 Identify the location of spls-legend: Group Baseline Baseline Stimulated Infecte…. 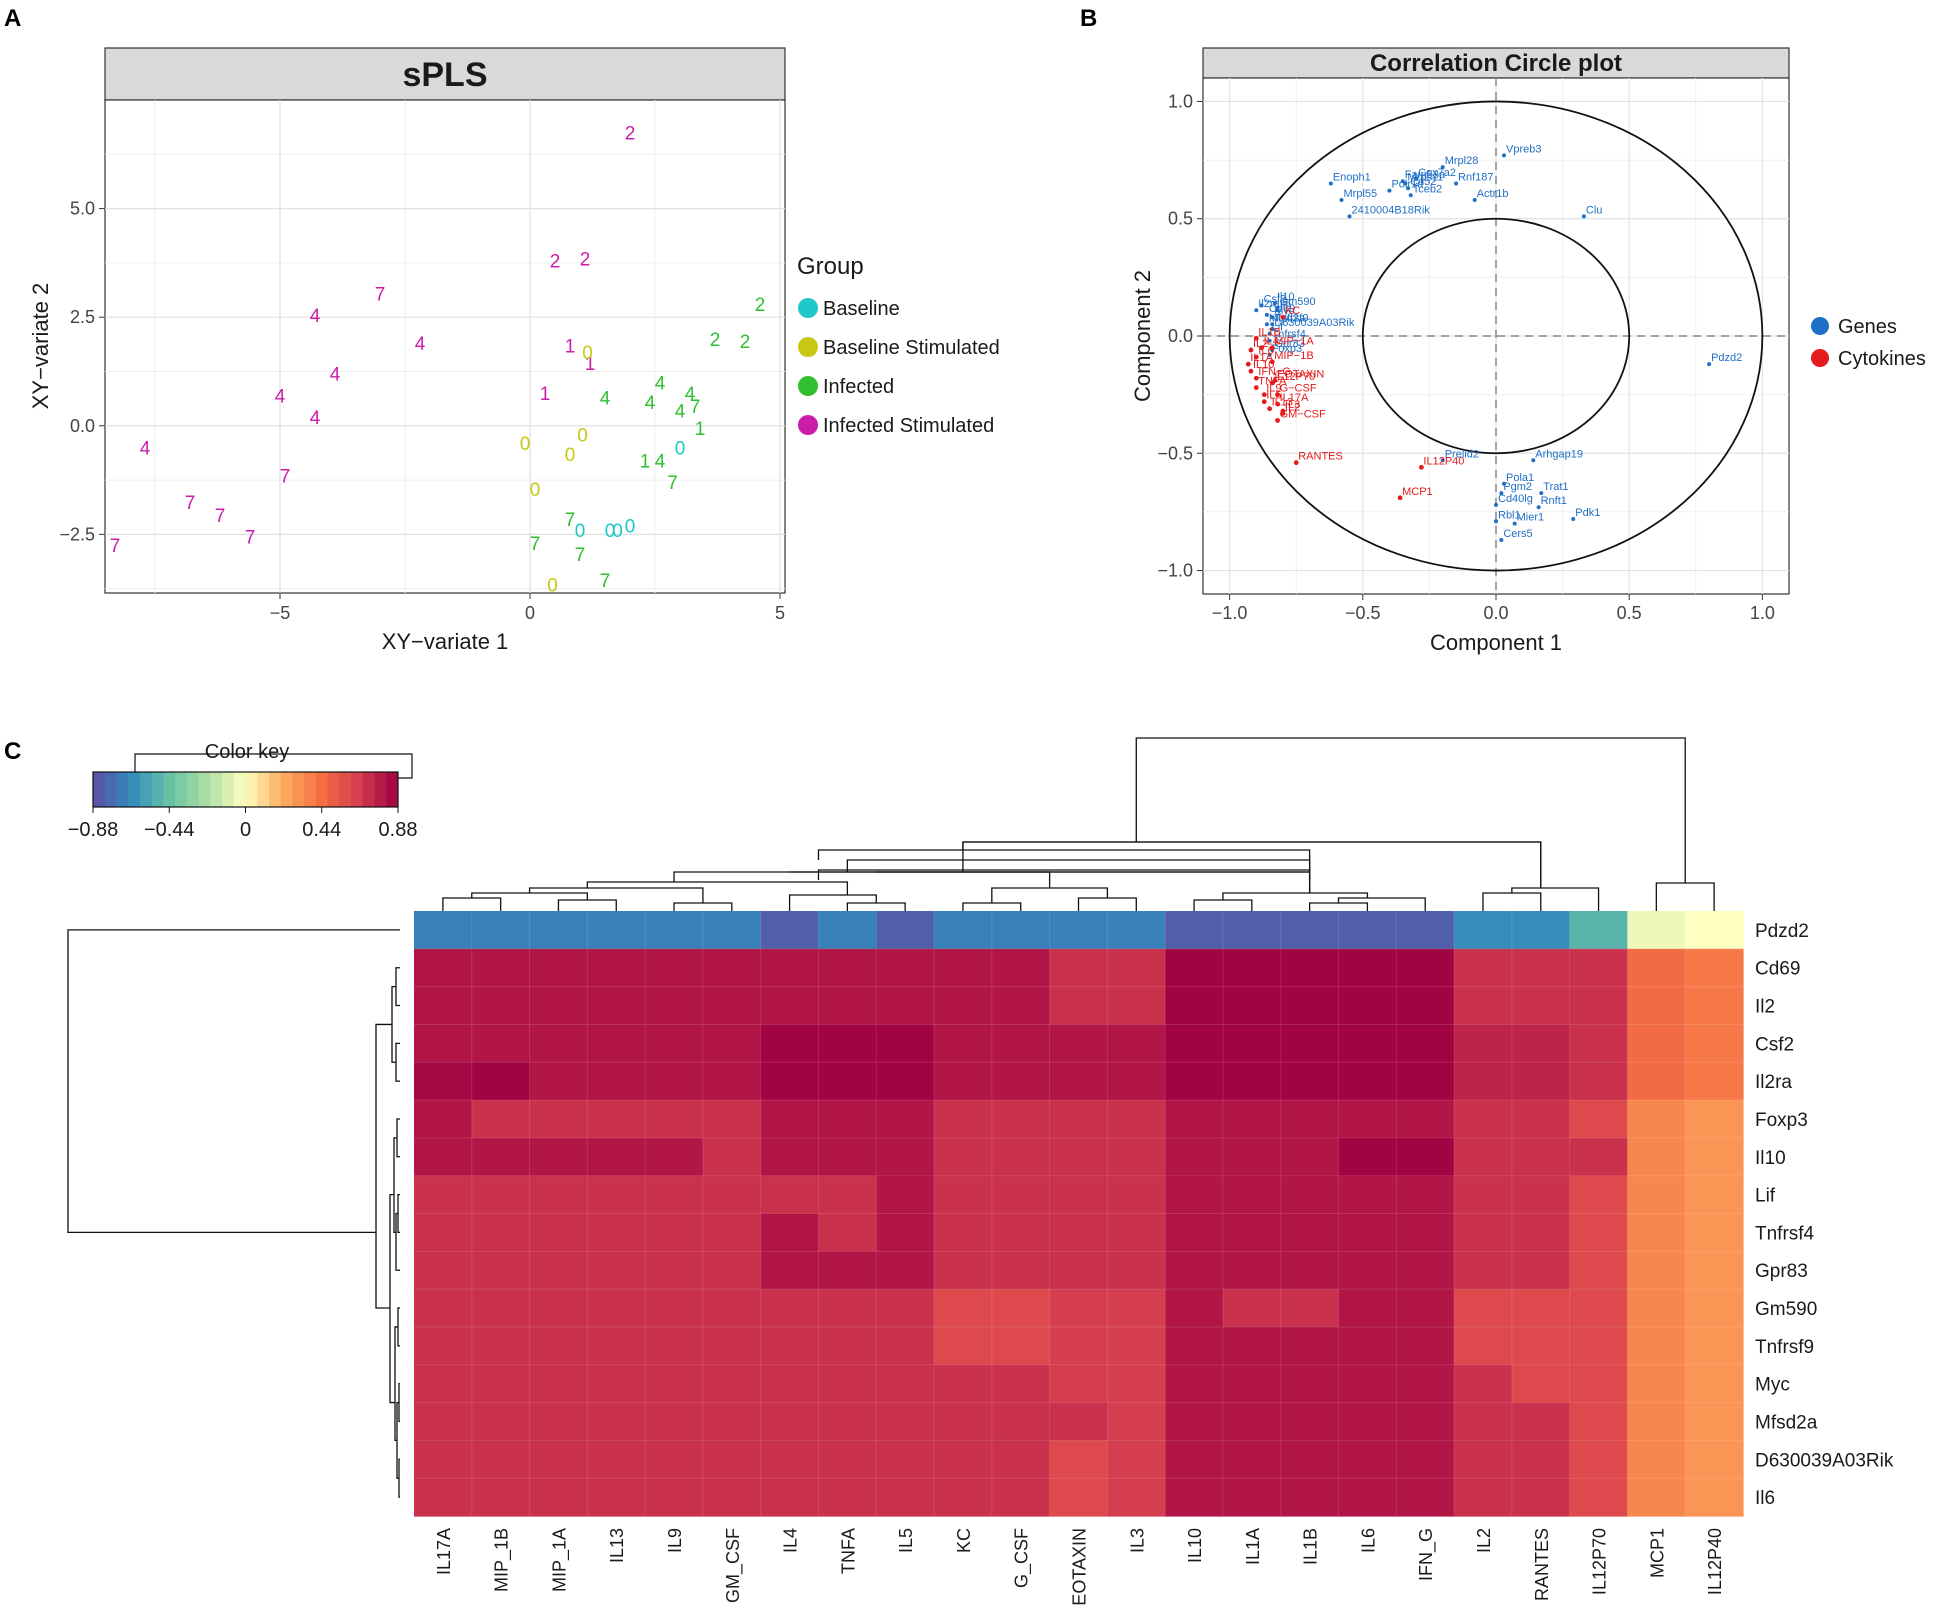
(898, 345).